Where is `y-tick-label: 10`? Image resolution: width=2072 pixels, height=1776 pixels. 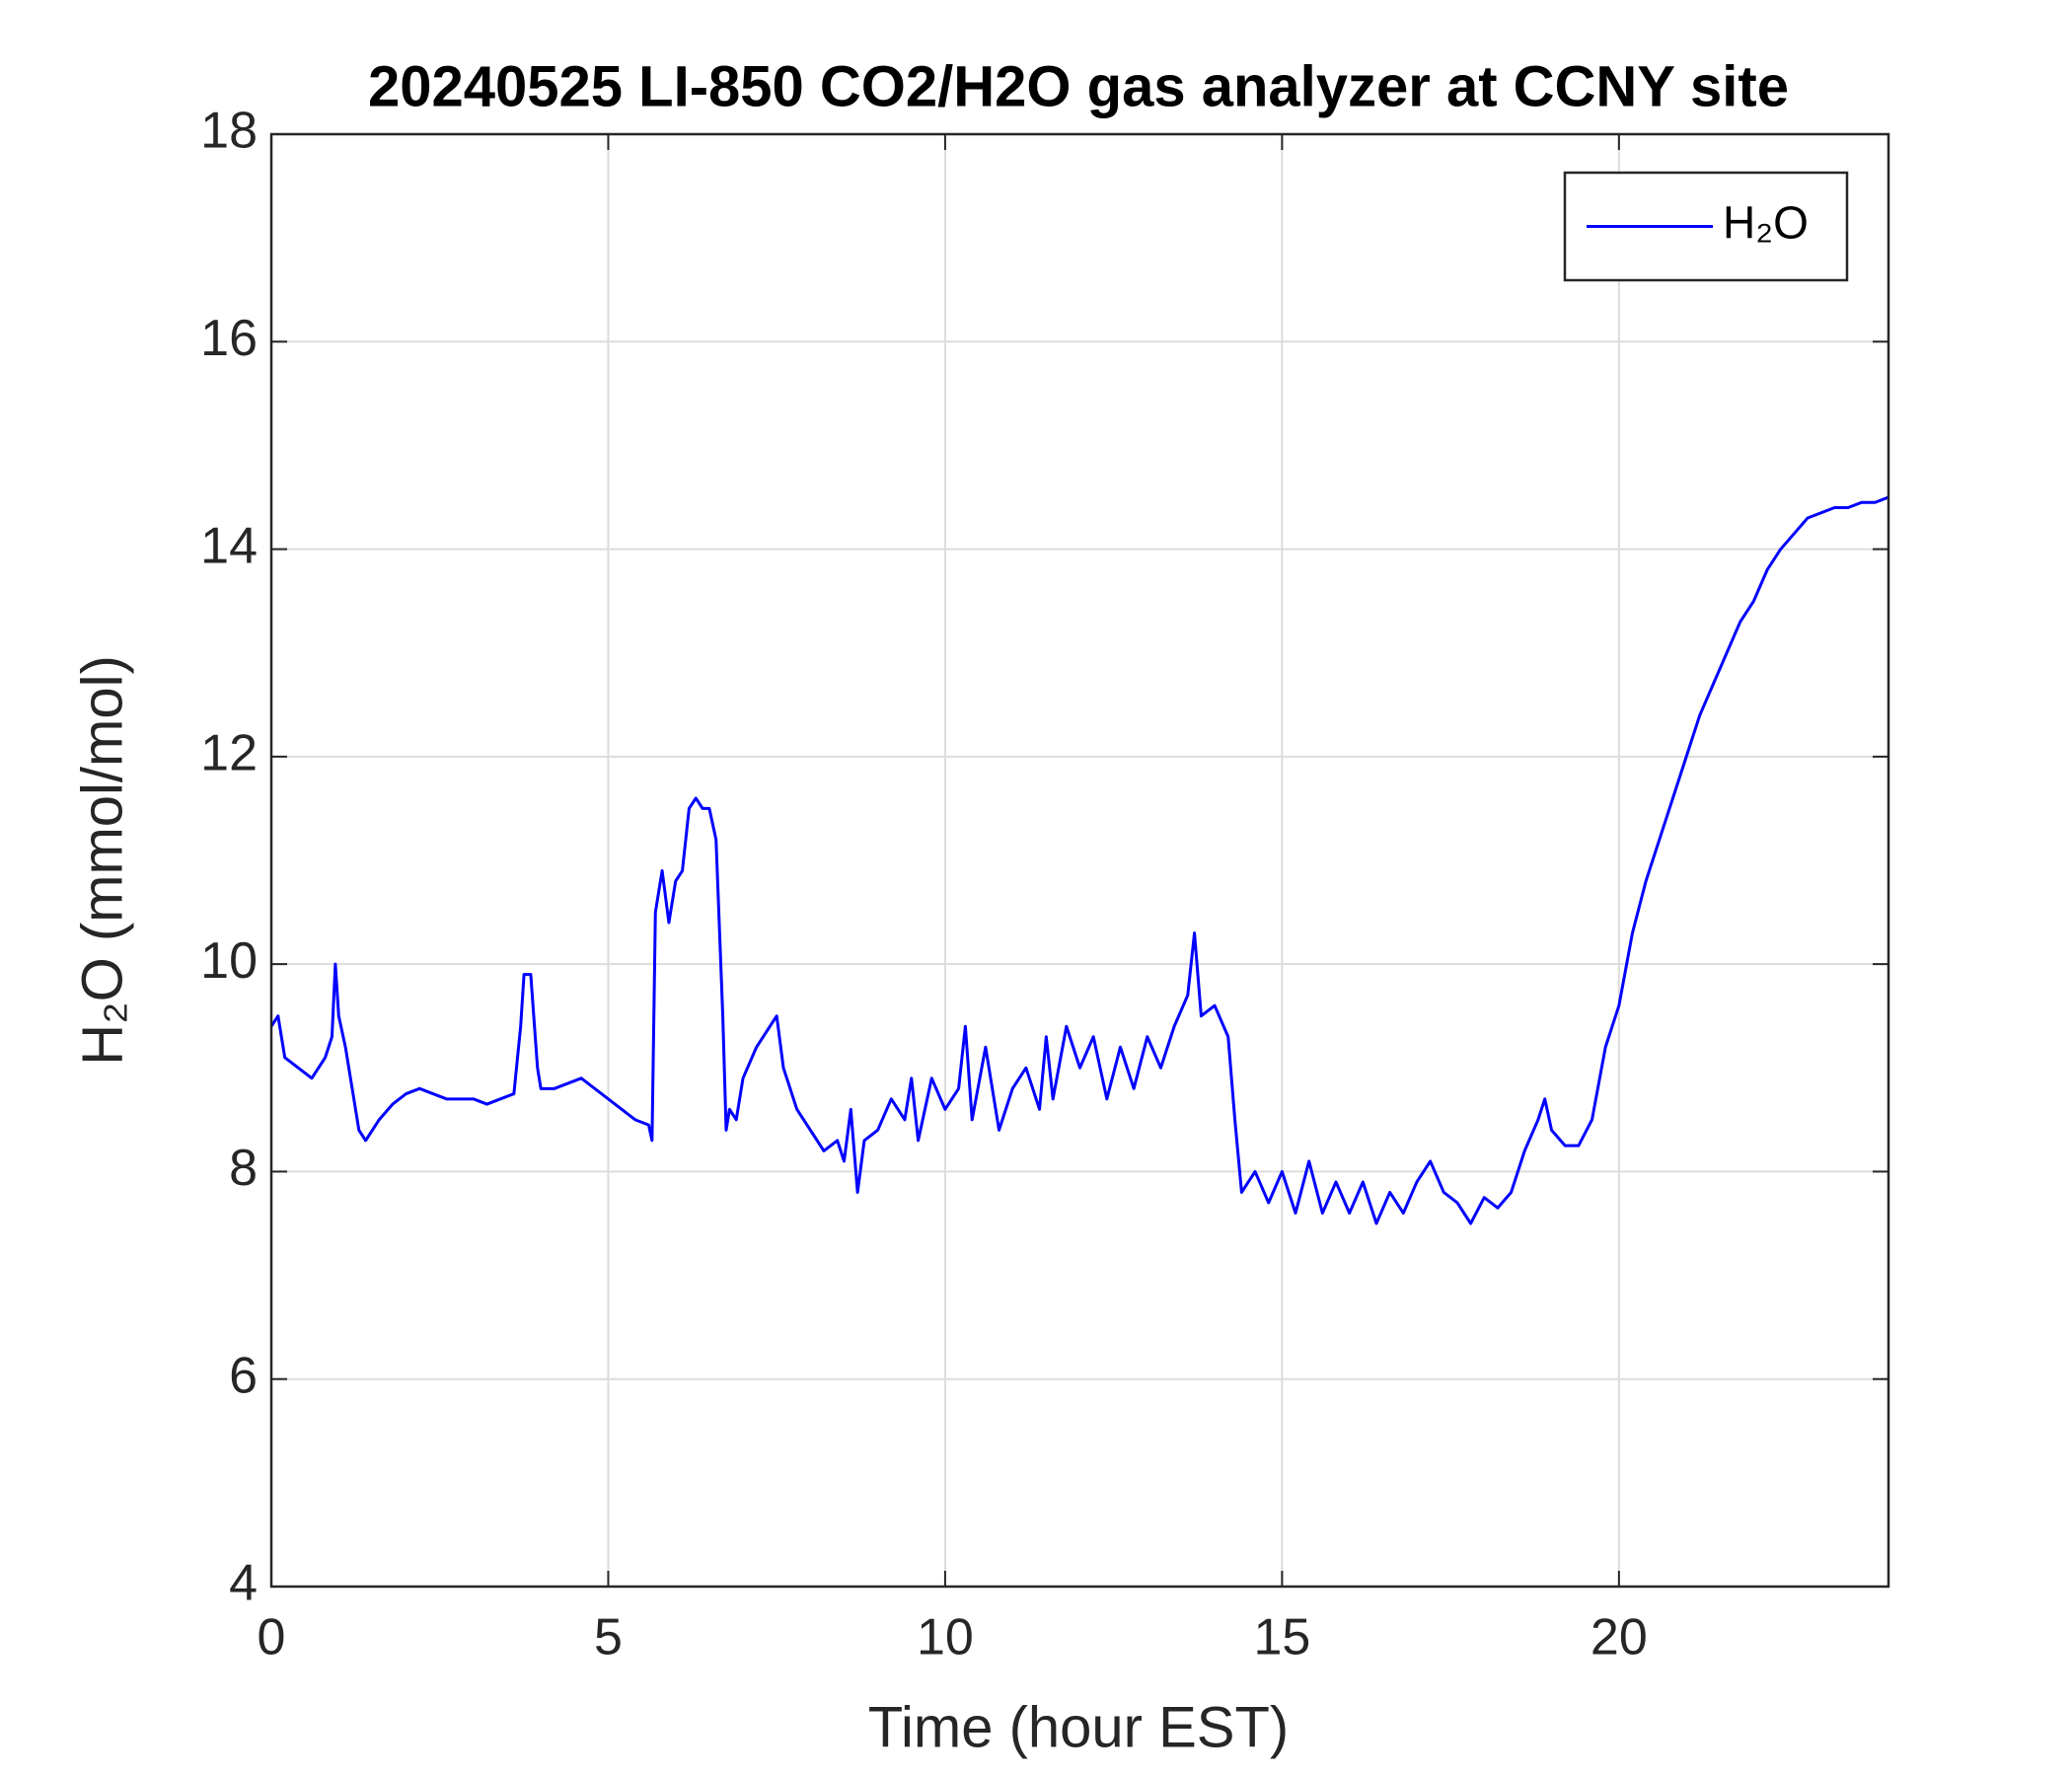
y-tick-label: 10 is located at coordinates (229, 961).